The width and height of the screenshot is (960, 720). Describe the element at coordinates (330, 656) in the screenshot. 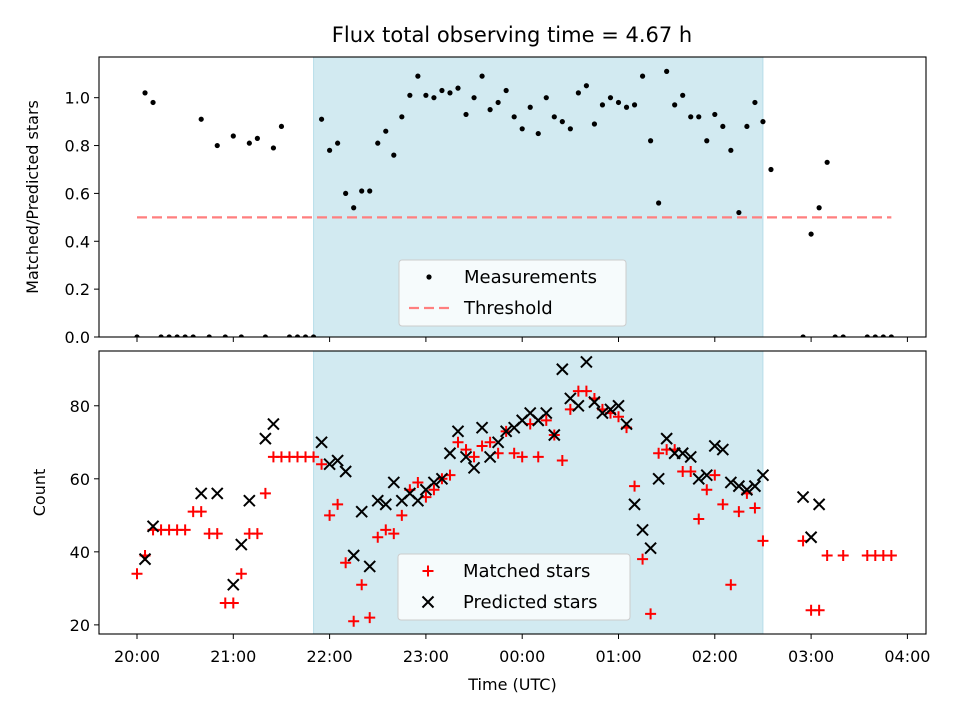

I see `x-tick-label: 22:00` at that location.